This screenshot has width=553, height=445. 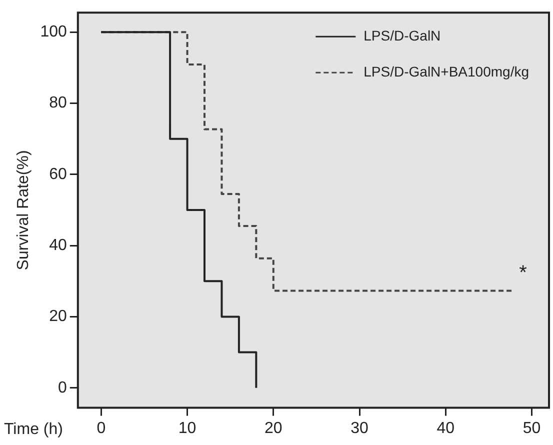 I want to click on x-tick-label: 20, so click(x=273, y=428).